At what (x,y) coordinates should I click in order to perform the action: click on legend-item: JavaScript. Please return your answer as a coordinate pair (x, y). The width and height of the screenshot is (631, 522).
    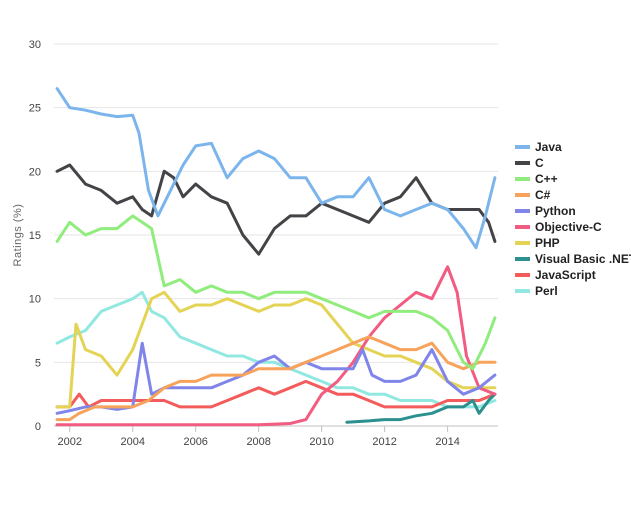
    Looking at the image, I should click on (555, 275).